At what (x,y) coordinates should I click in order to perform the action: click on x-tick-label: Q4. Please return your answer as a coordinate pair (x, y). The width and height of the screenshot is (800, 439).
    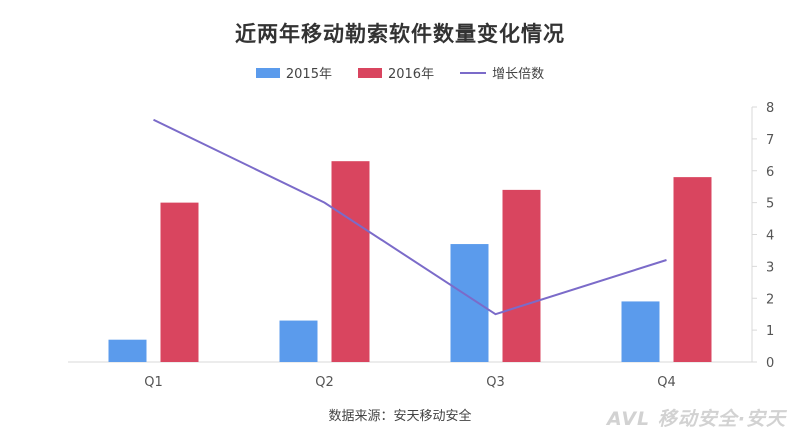
    Looking at the image, I should click on (666, 382).